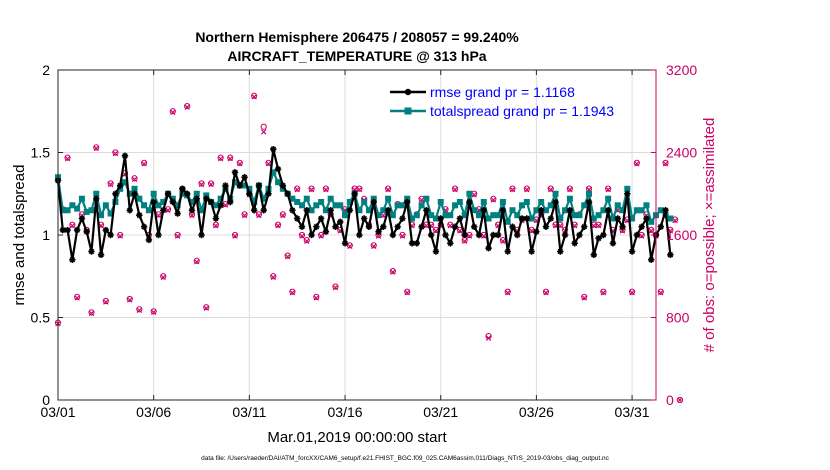  I want to click on y-tick-label-right: 2400, so click(681, 153).